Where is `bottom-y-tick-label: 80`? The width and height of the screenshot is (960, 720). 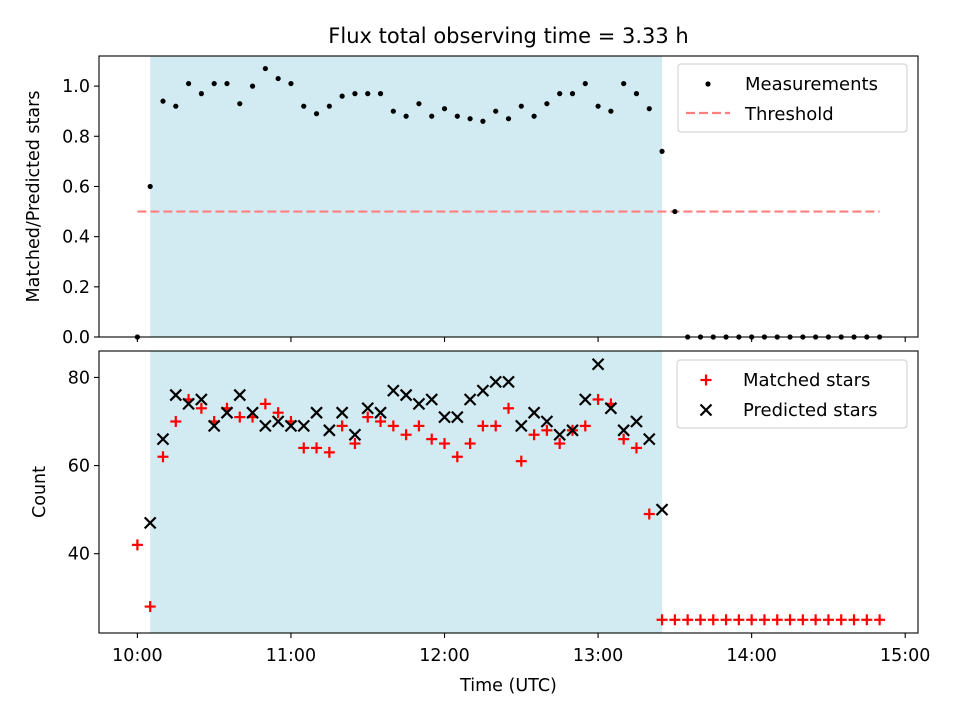
bottom-y-tick-label: 80 is located at coordinates (79, 378).